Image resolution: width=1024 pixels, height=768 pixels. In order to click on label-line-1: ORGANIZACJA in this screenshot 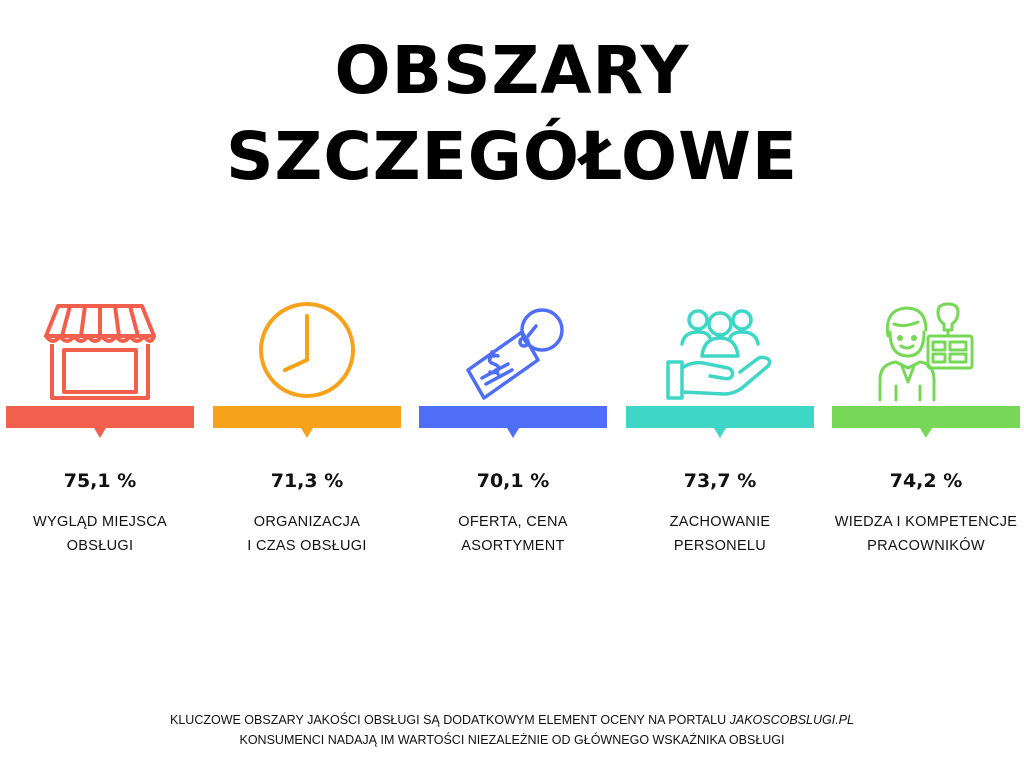, I will do `click(307, 522)`.